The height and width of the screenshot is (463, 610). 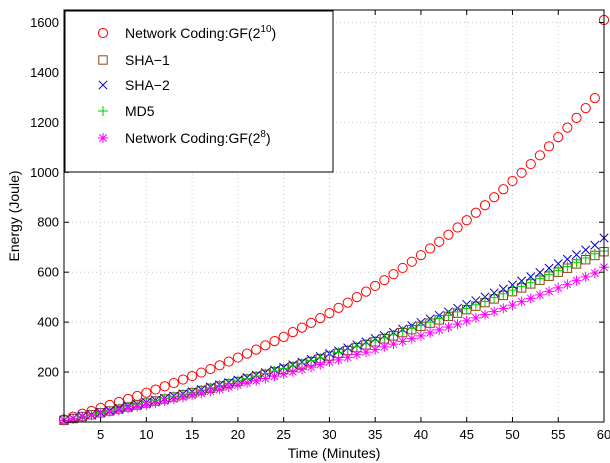 I want to click on legend-label: MD5, so click(x=140, y=111).